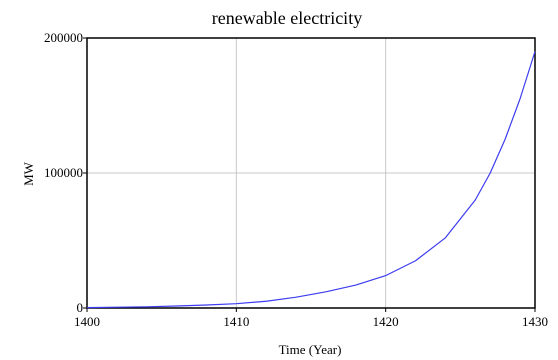 The image size is (558, 360). Describe the element at coordinates (236, 321) in the screenshot. I see `x-tick-label: 1410` at that location.